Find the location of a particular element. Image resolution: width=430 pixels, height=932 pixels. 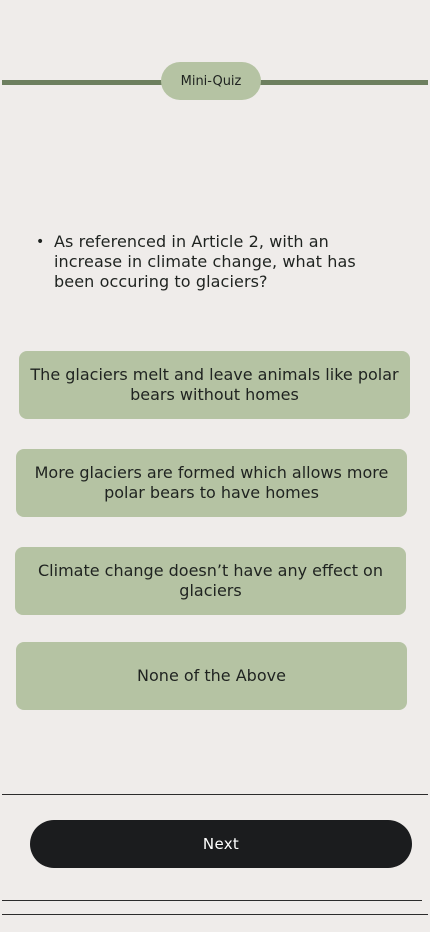

answer-option-4: None of the Above is located at coordinates (211, 676).